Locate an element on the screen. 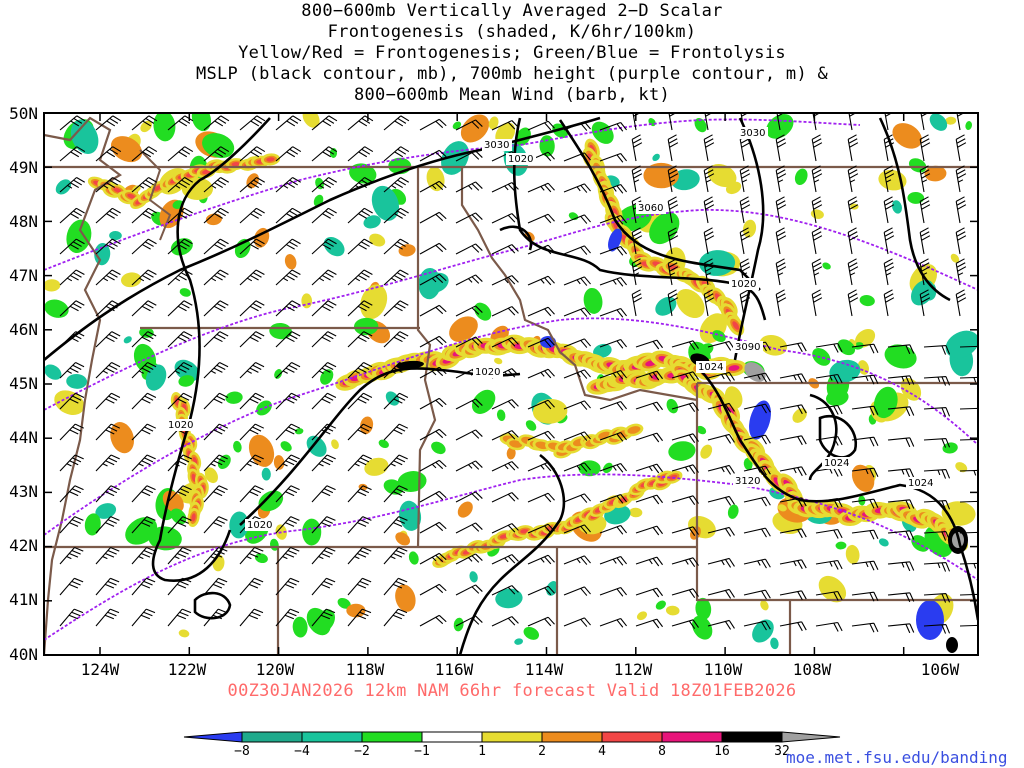 This screenshot has width=1024, height=768. source-url: moe.met.fsu.edu/banding is located at coordinates (897, 757).